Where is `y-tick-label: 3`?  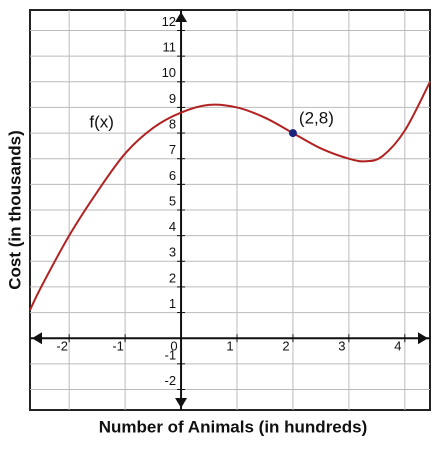 y-tick-label: 3 is located at coordinates (172, 252).